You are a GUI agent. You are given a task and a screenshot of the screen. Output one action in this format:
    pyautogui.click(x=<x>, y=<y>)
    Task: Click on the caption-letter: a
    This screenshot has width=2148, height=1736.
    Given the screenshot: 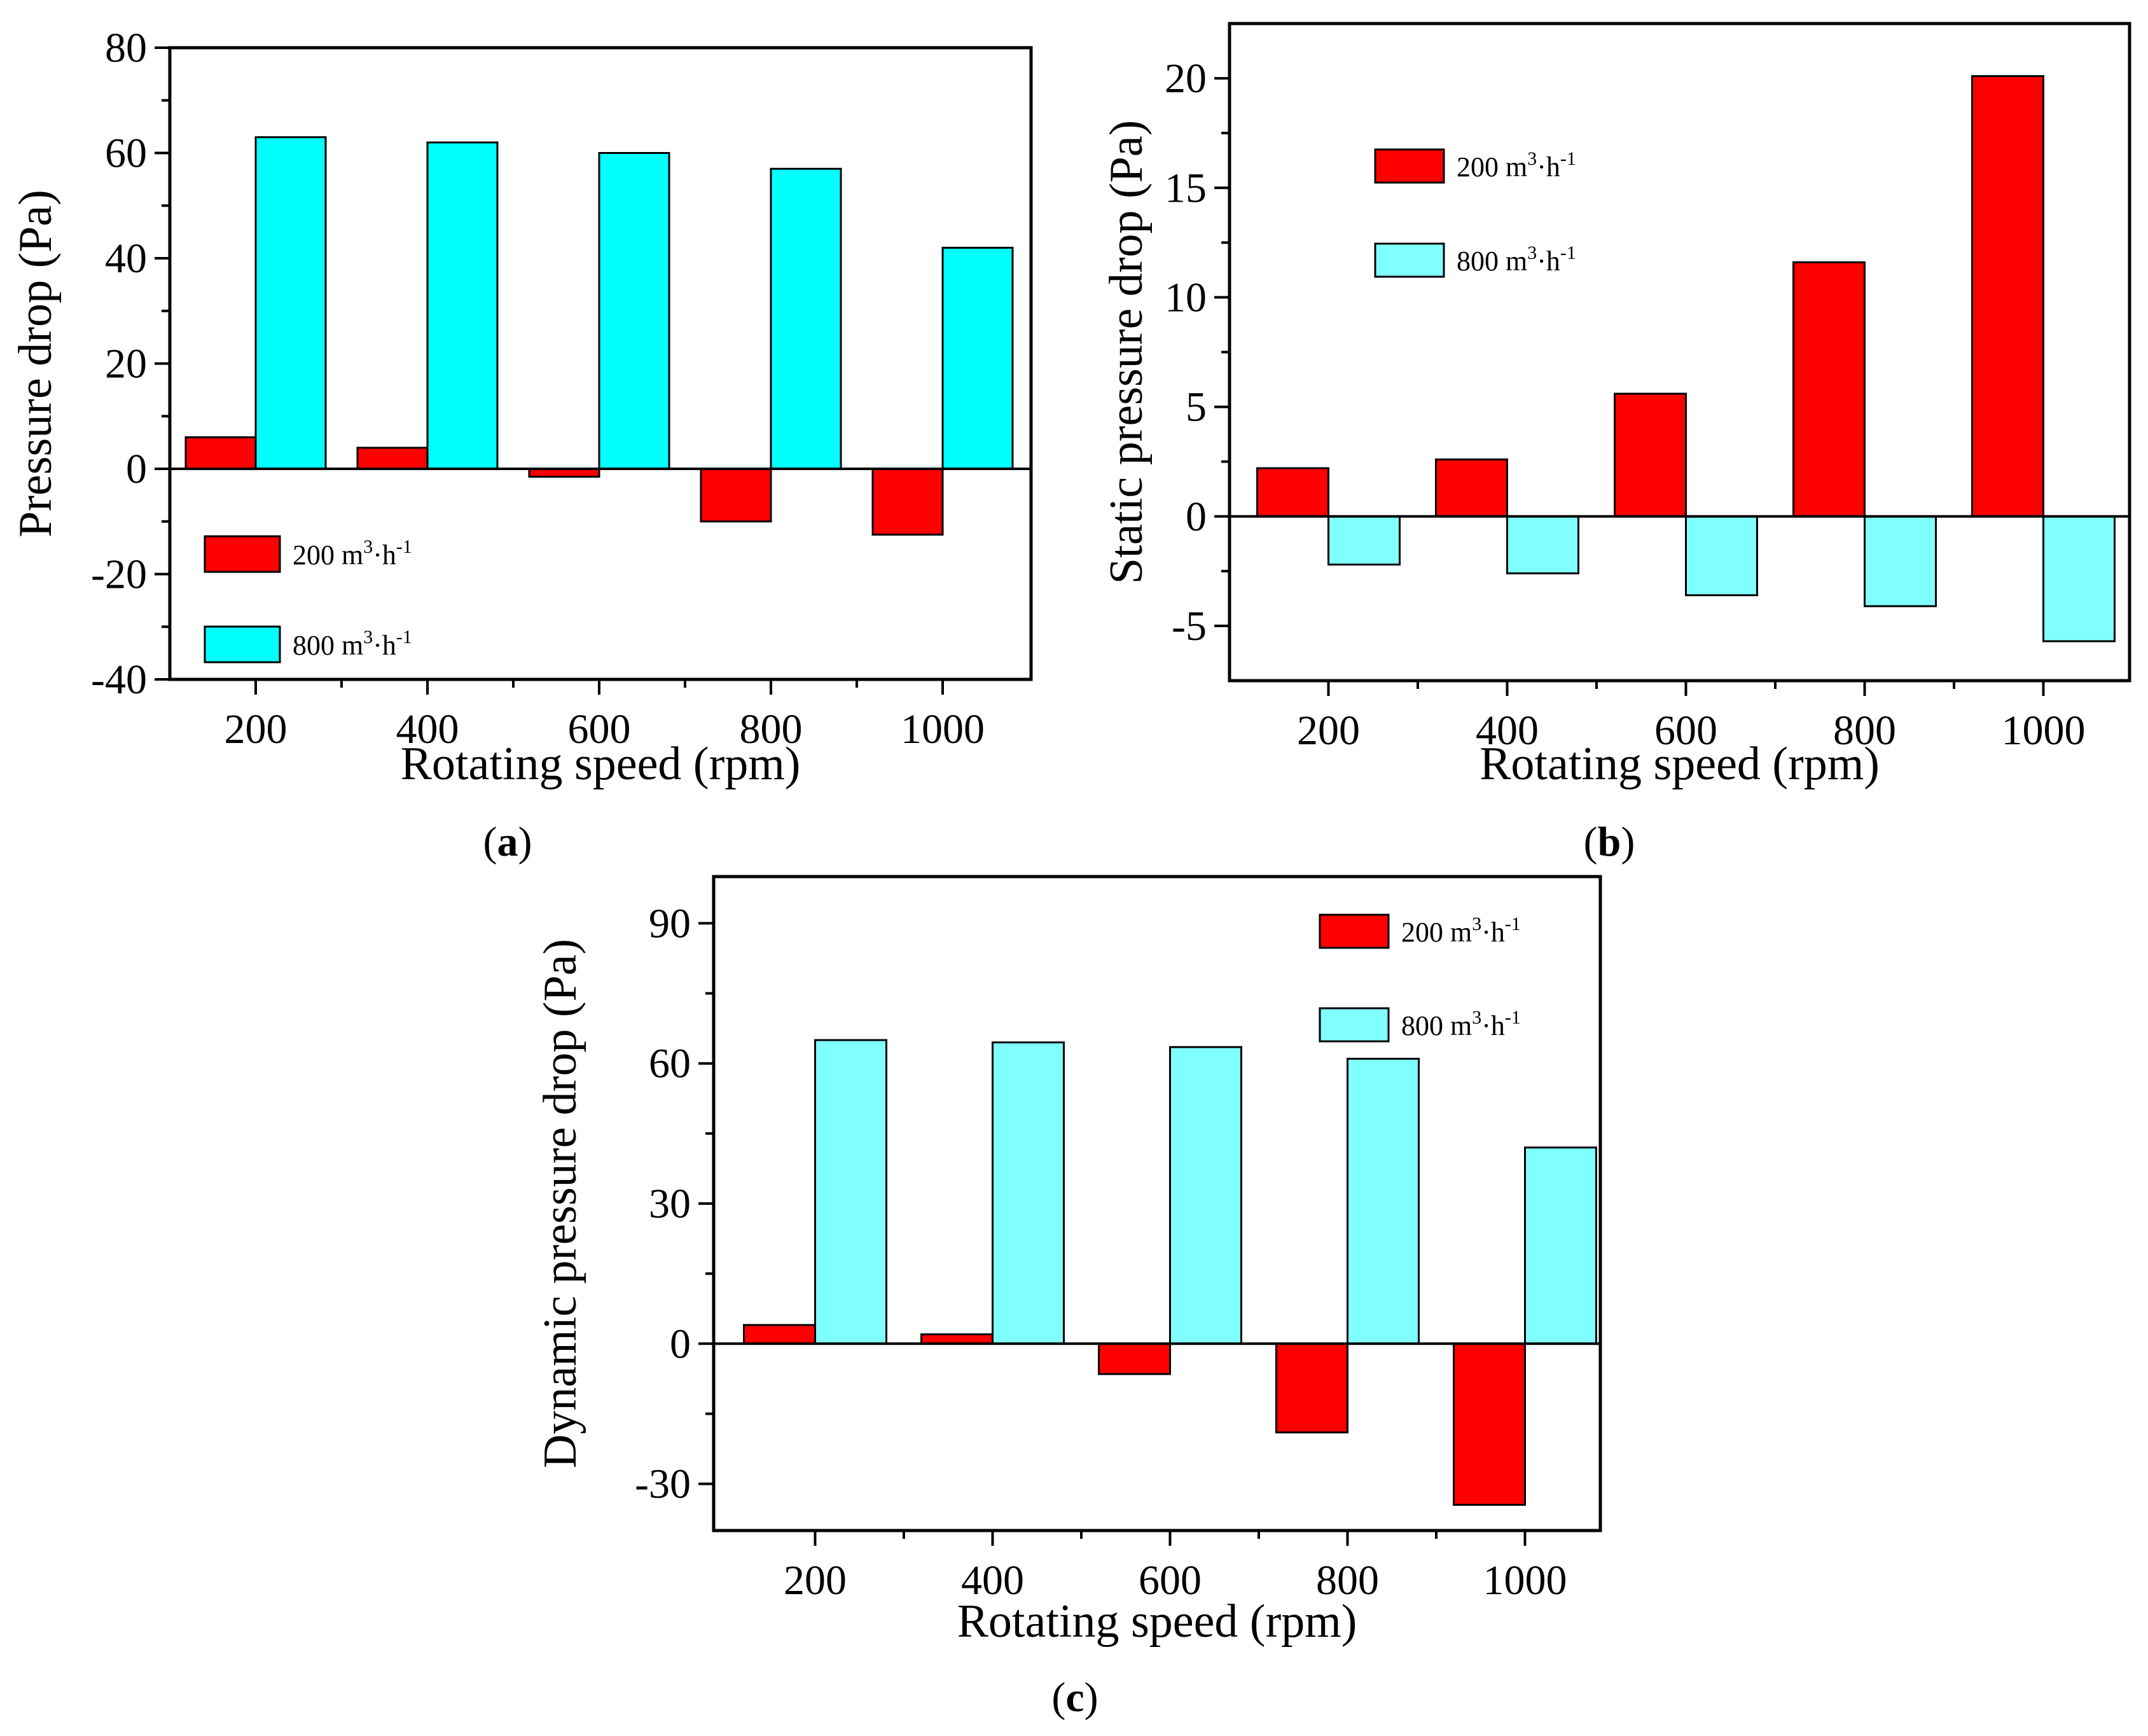 What is the action you would take?
    pyautogui.click(x=507, y=842)
    